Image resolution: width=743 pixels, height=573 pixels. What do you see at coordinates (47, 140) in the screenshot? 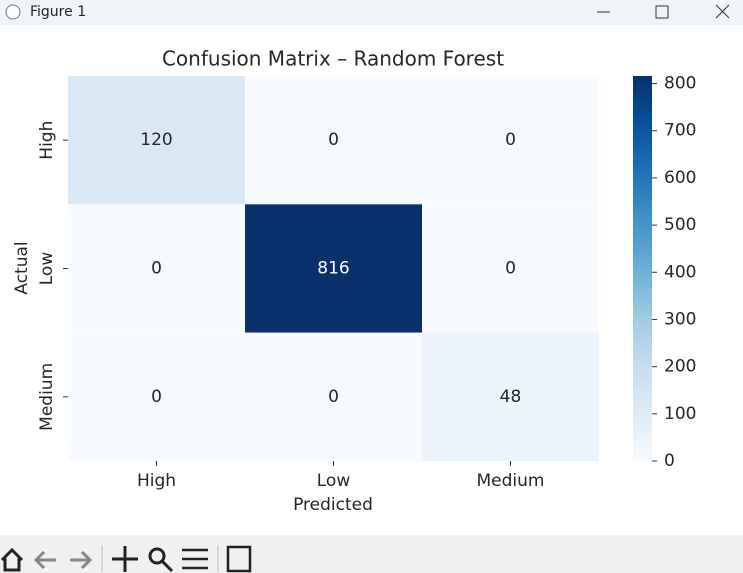
I see `y-tick-label: High` at bounding box center [47, 140].